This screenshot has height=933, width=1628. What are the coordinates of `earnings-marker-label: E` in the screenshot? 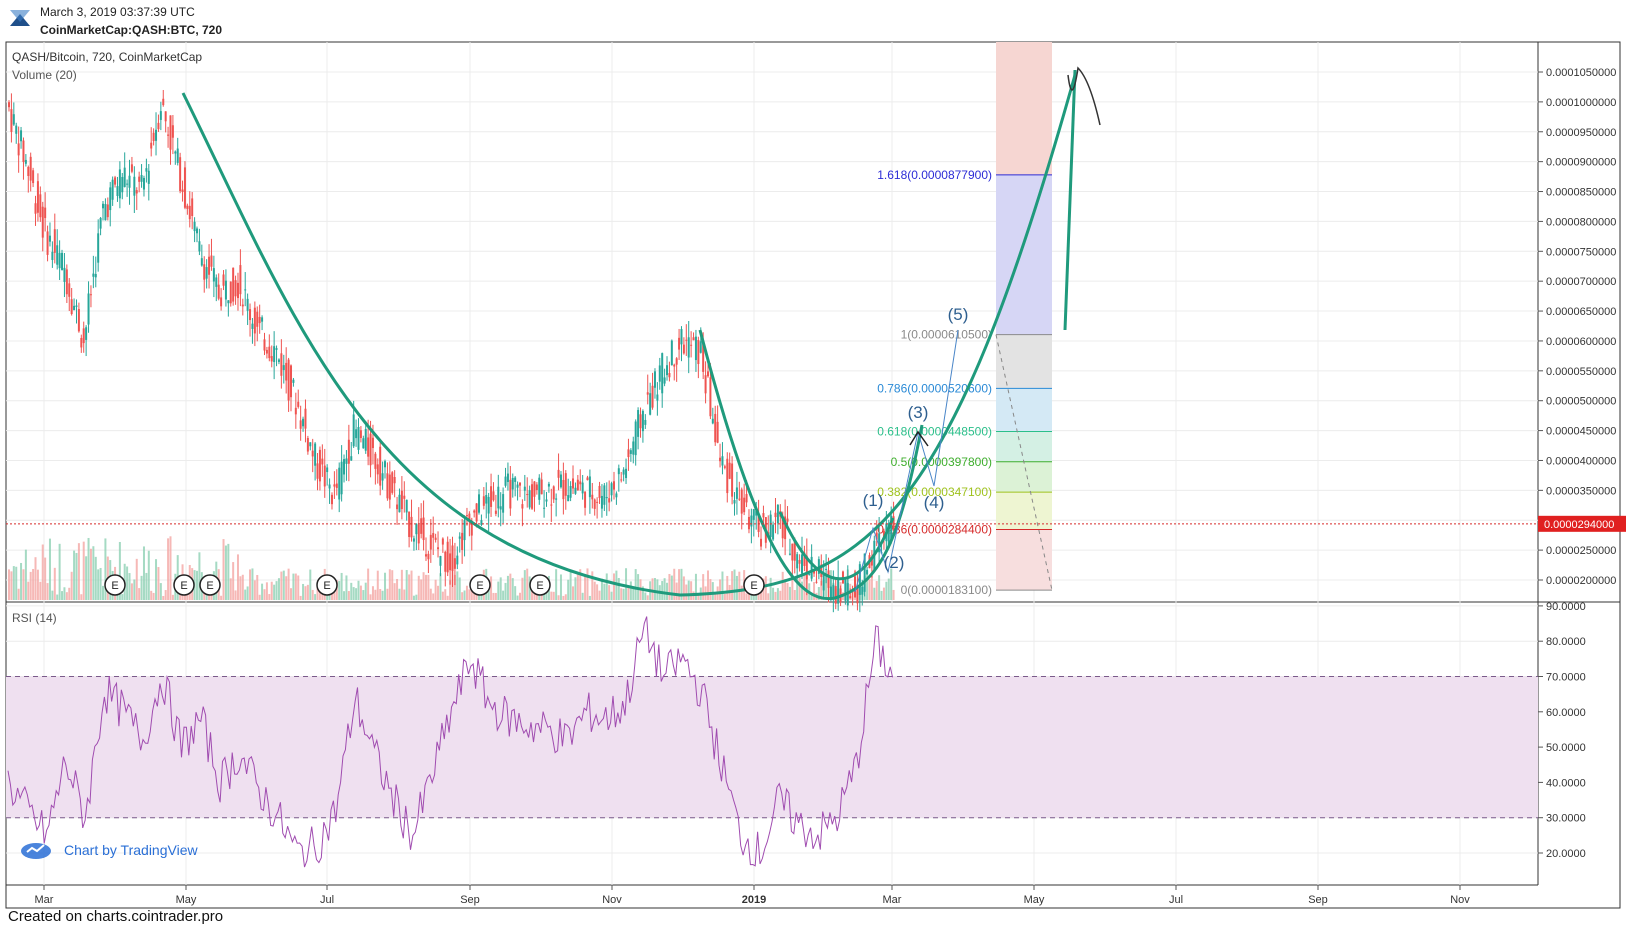 It's located at (539, 586).